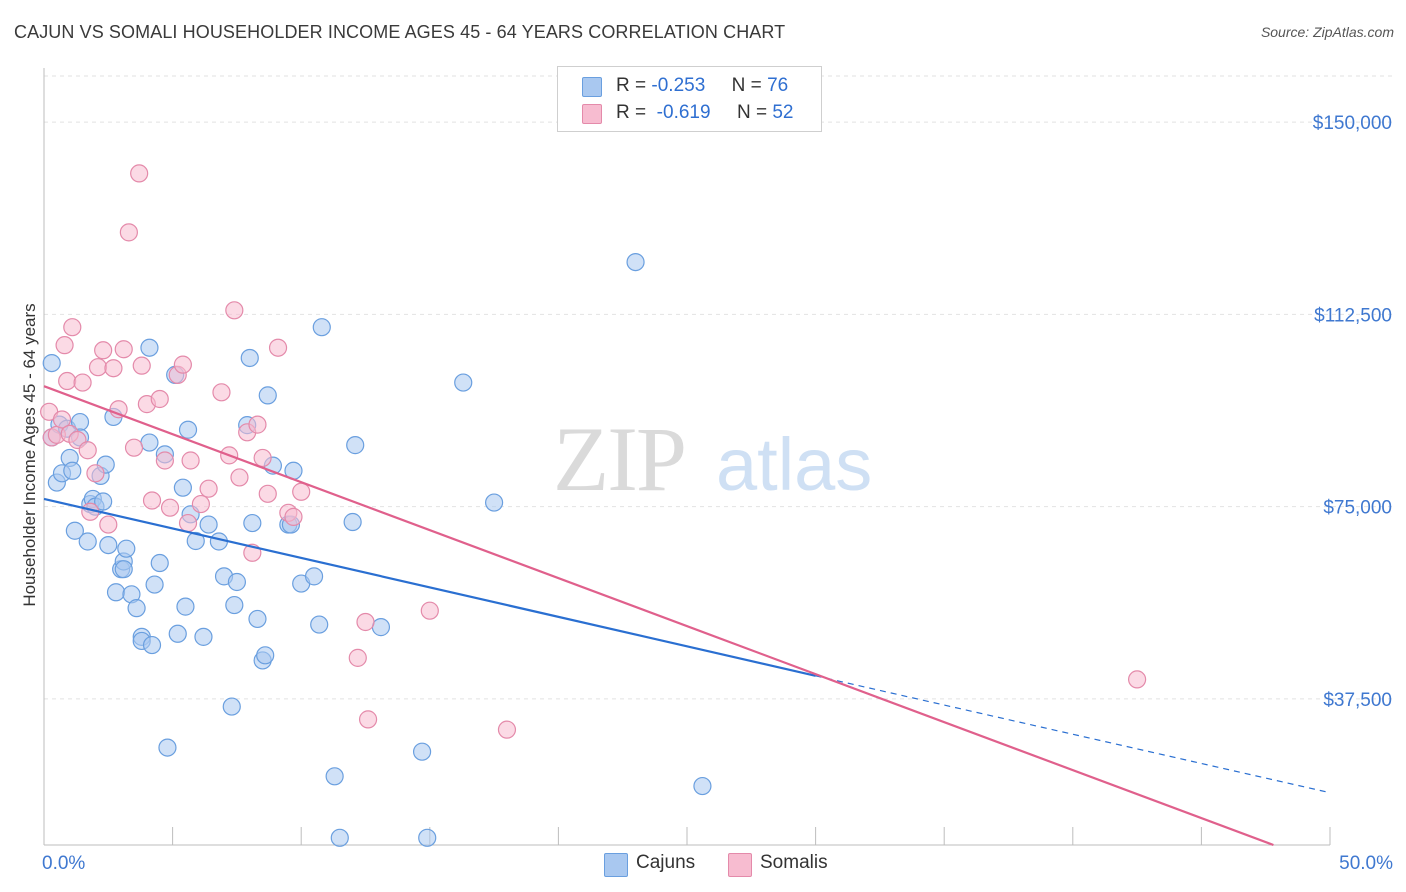 This screenshot has height=892, width=1406. Describe the element at coordinates (29, 455) in the screenshot. I see `y-axis-label: Householder Income Ages 45 - 64 years` at that location.